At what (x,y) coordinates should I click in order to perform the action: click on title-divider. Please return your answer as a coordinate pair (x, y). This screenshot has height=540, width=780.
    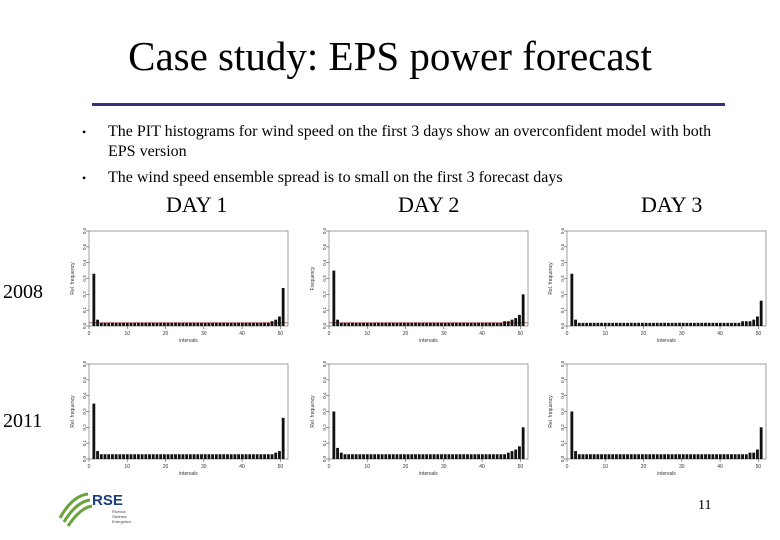
    Looking at the image, I should click on (408, 104).